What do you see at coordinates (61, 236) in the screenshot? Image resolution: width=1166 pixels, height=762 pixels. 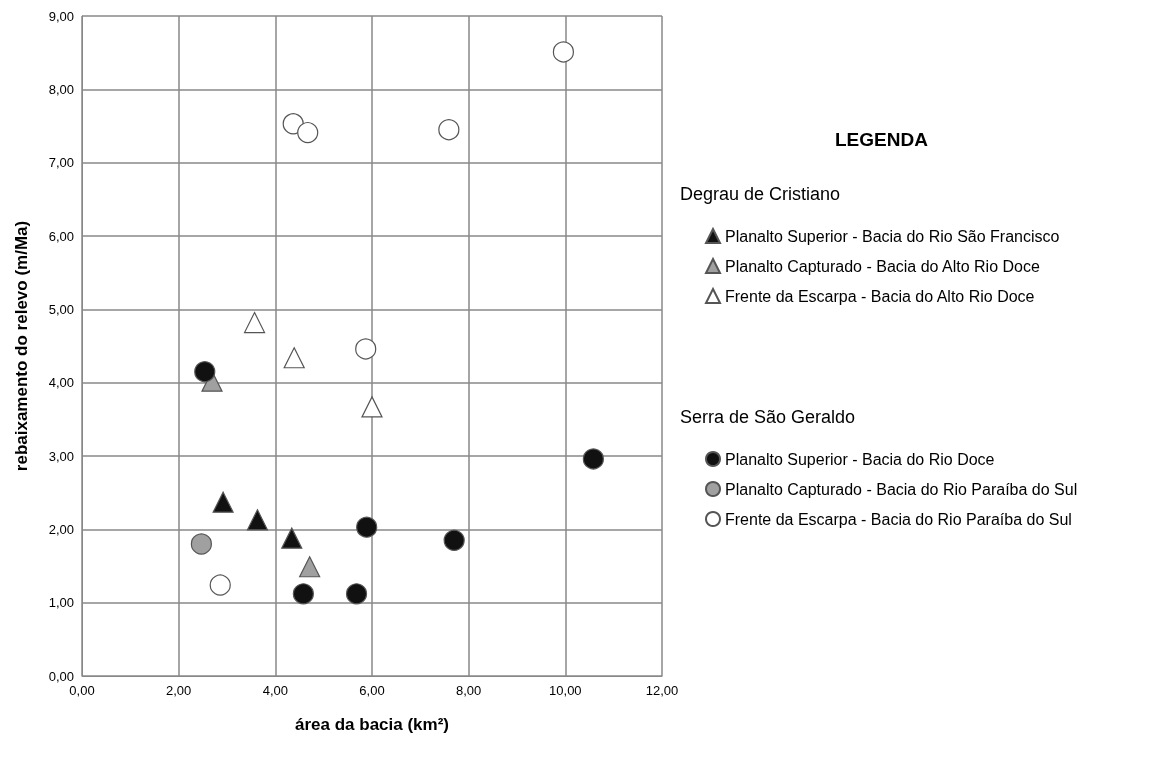 I see `y-tick-label: 6,00` at bounding box center [61, 236].